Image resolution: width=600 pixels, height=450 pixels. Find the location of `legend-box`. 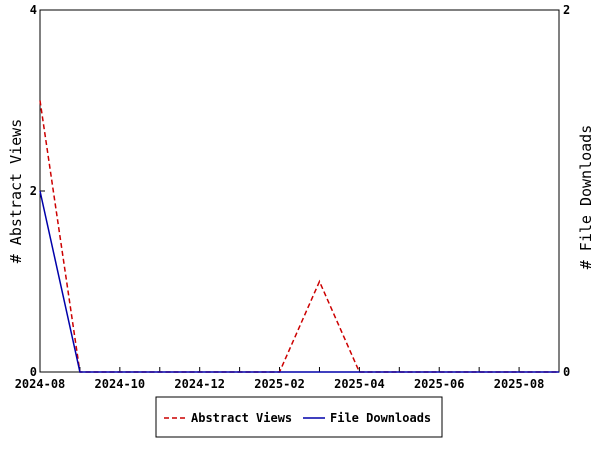

legend-box is located at coordinates (299, 417).